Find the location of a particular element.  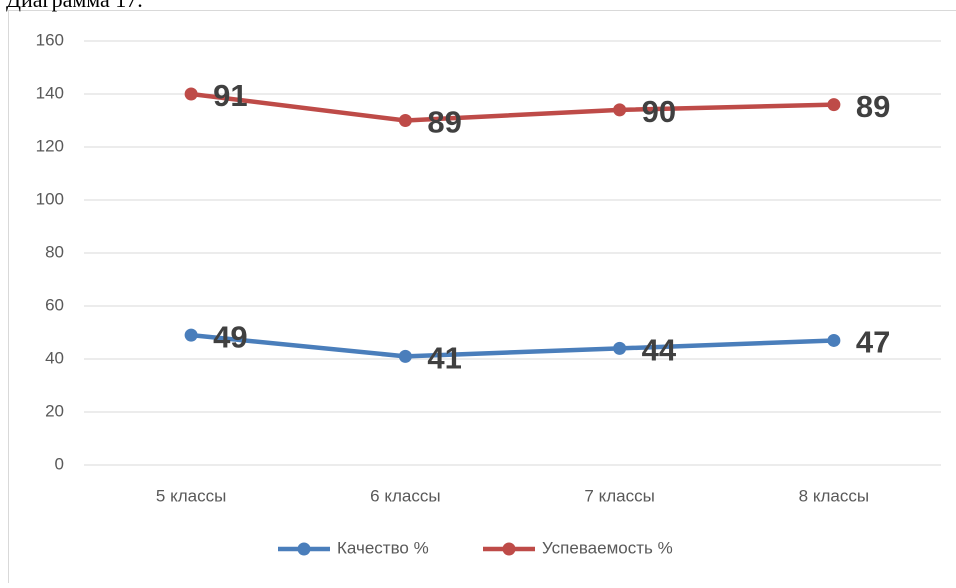

data-label: 49 is located at coordinates (230, 336).